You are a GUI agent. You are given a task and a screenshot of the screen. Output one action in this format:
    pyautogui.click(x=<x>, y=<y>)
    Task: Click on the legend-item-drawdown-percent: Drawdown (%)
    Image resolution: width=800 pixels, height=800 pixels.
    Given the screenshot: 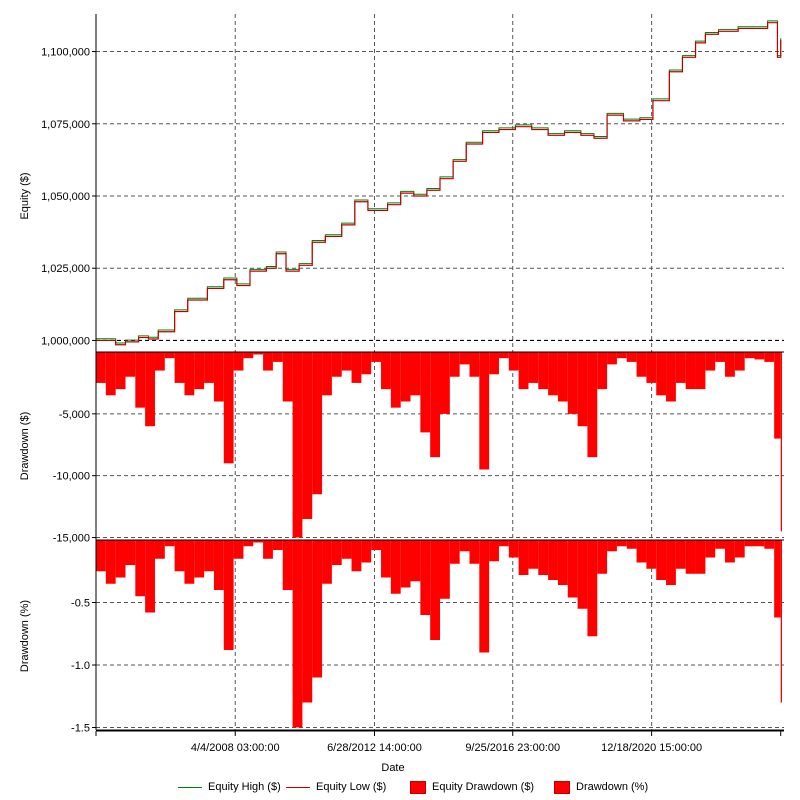 What is the action you would take?
    pyautogui.click(x=601, y=787)
    